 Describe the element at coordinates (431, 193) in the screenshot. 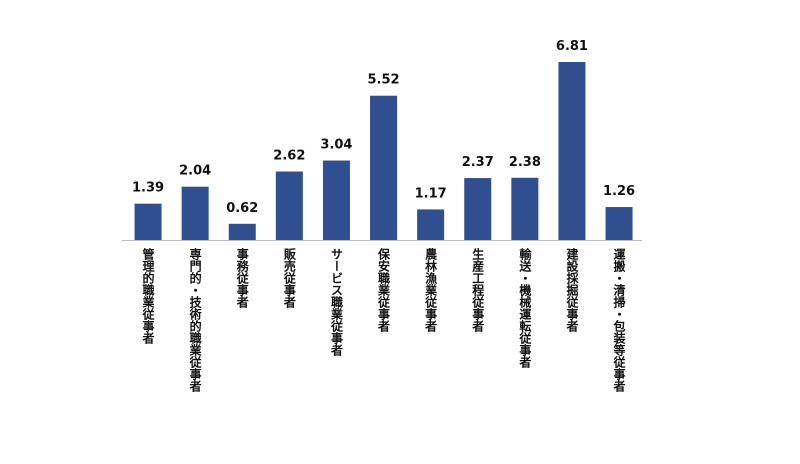

I see `value-label: 1.17` at that location.